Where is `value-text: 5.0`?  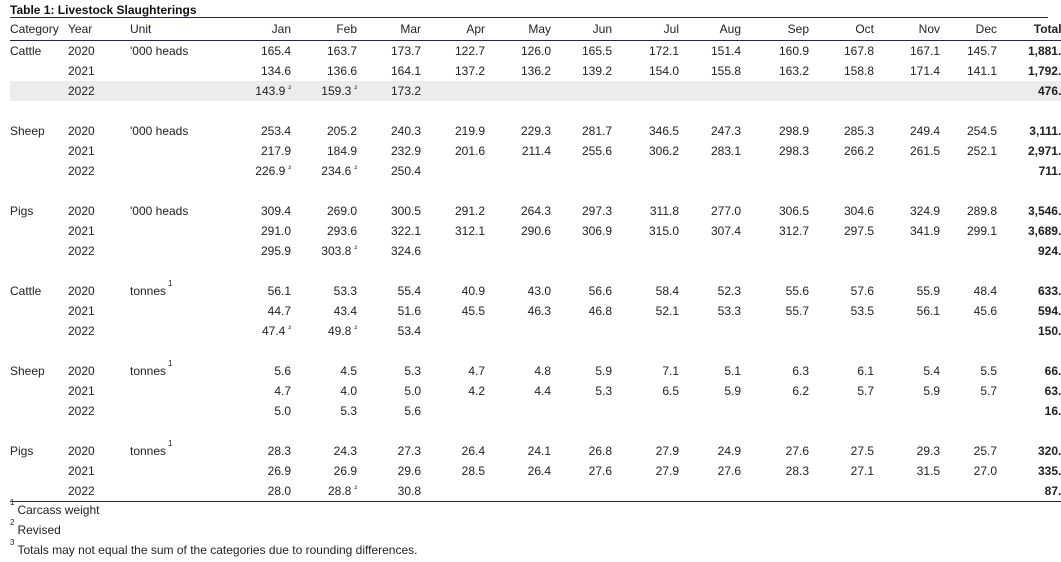
value-text: 5.0 is located at coordinates (412, 390).